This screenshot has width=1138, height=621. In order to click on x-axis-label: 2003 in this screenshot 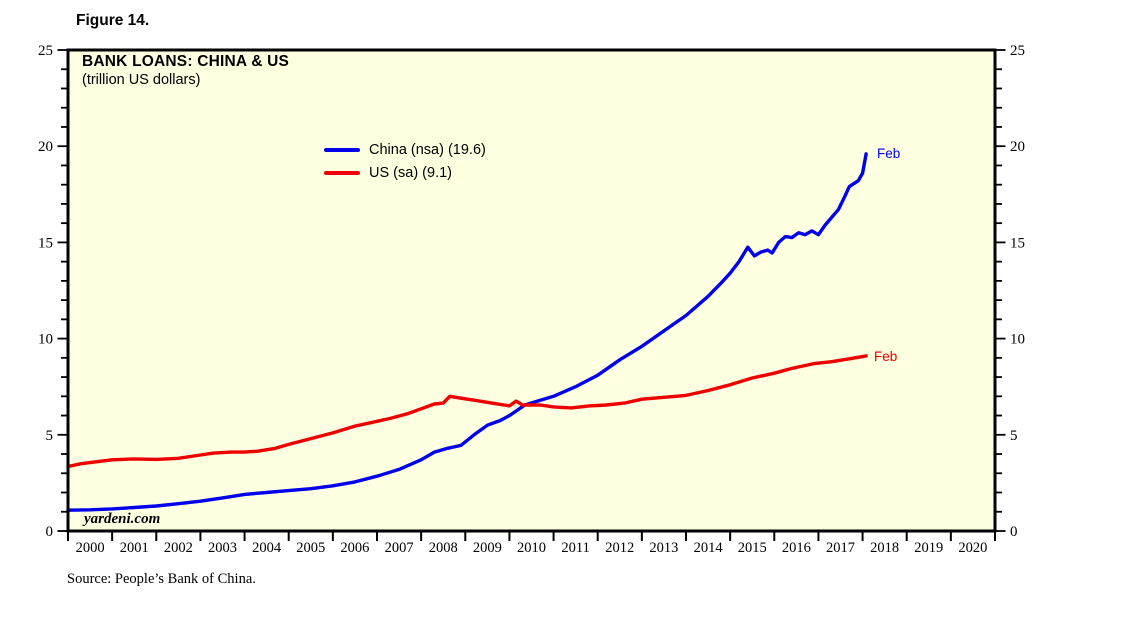, I will do `click(222, 548)`.